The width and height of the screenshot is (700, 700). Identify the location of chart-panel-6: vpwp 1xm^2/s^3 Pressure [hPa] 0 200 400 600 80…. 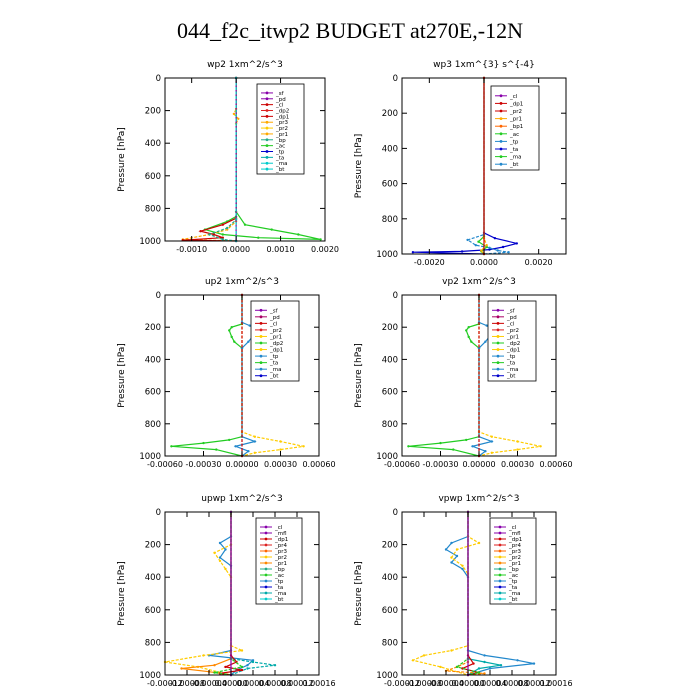
(463, 591).